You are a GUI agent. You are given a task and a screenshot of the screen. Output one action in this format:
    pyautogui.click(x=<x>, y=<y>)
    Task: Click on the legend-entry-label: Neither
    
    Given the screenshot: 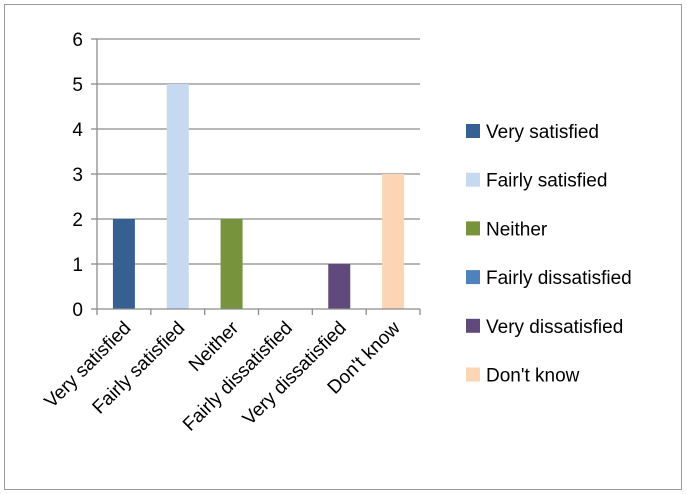 What is the action you would take?
    pyautogui.click(x=517, y=229)
    